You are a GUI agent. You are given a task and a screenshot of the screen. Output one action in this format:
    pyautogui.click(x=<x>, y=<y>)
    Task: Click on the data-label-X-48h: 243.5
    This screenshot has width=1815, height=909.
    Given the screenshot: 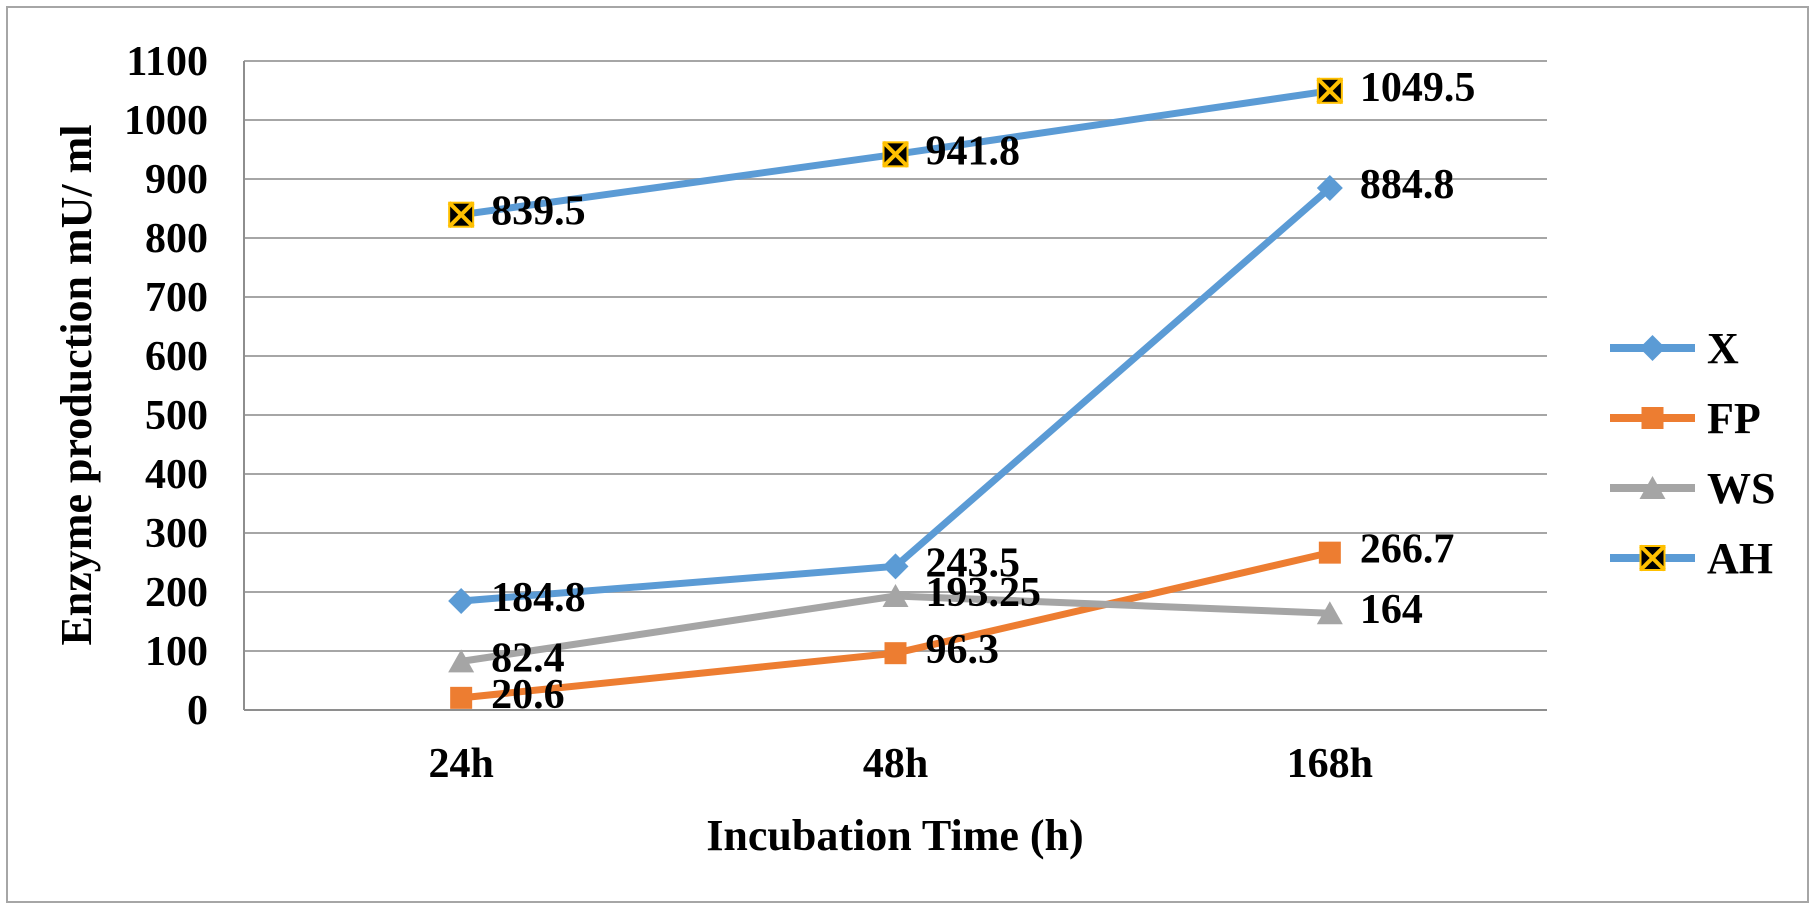 What is the action you would take?
    pyautogui.click(x=973, y=563)
    